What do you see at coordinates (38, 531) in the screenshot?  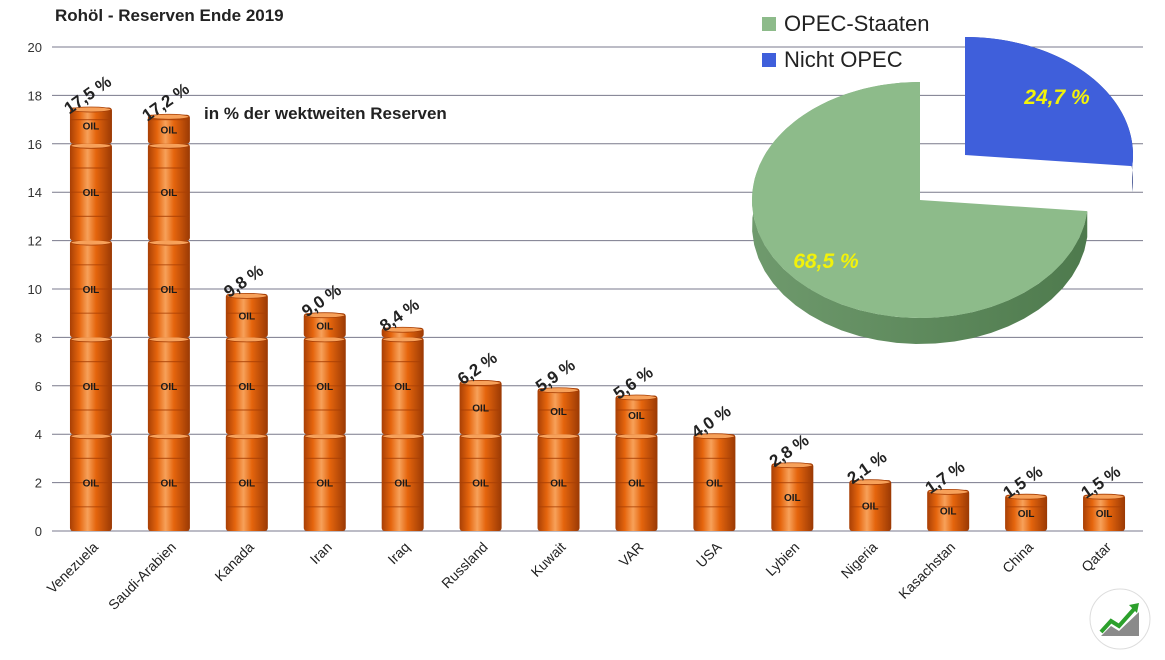 I see `y-tick-label: 0` at bounding box center [38, 531].